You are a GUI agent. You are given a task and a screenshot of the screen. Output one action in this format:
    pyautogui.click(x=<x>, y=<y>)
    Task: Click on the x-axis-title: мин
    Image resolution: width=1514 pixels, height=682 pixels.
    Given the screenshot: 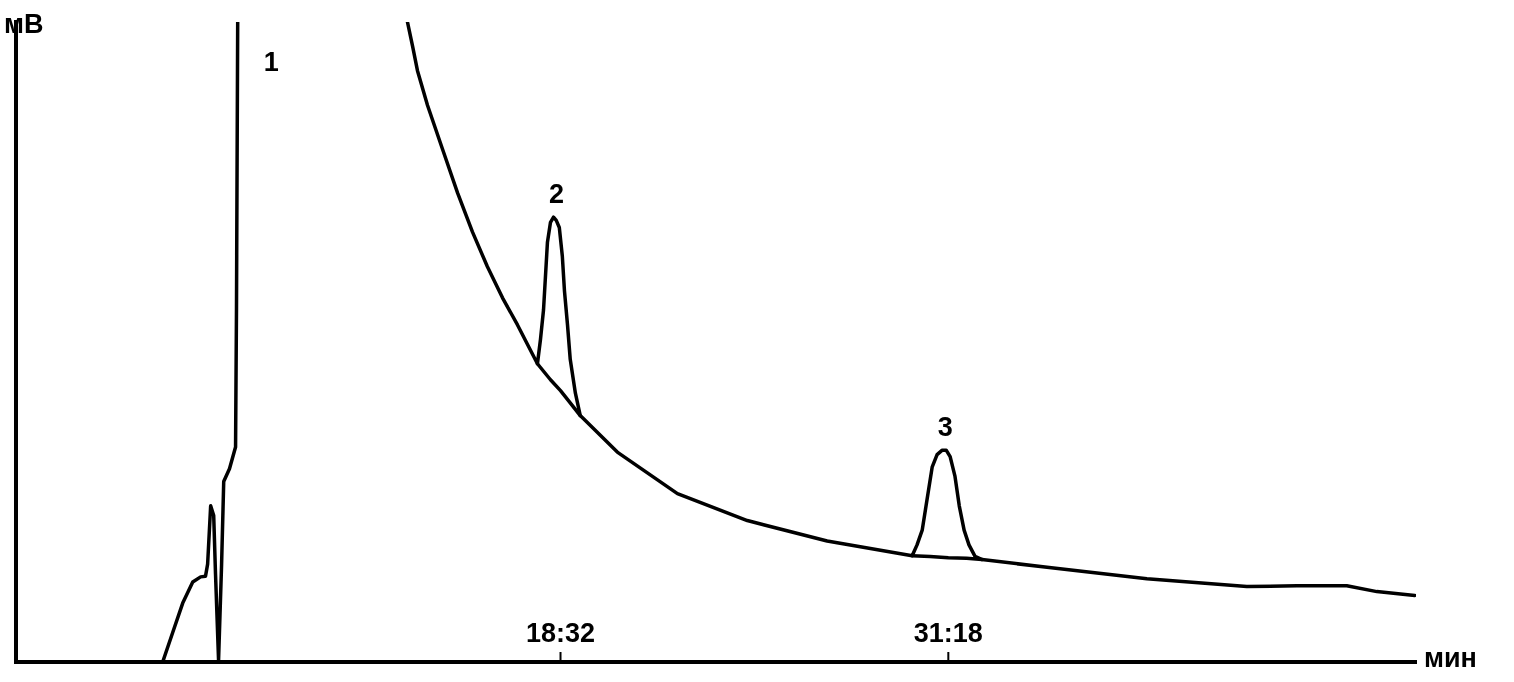 What is the action you would take?
    pyautogui.click(x=1450, y=658)
    